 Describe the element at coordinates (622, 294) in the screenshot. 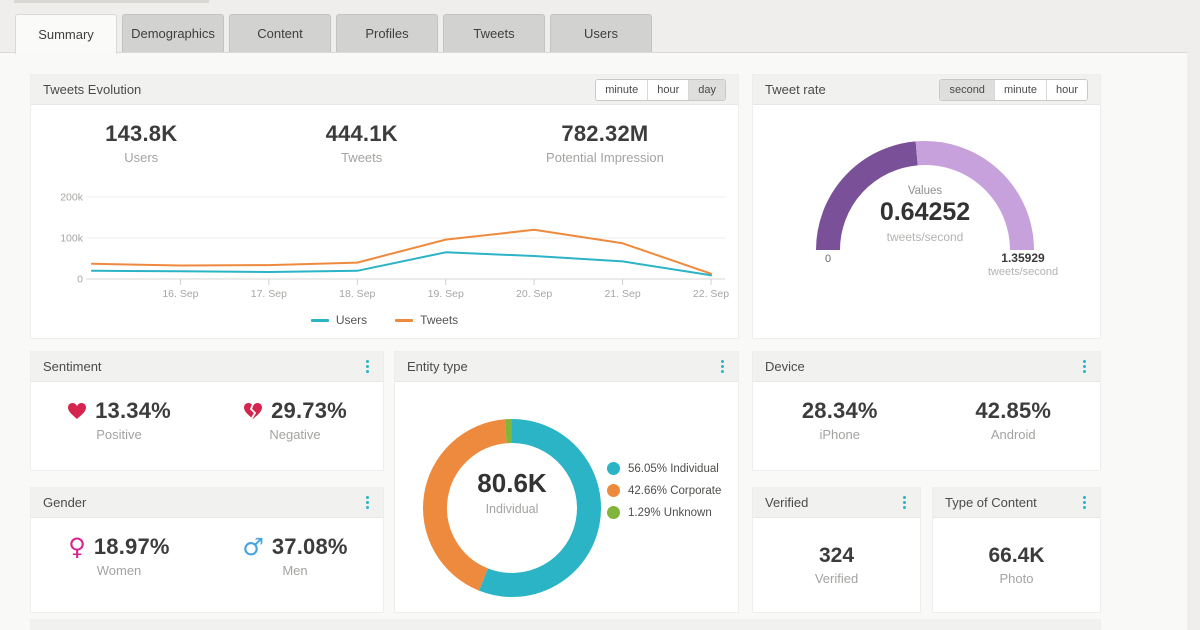

I see `svg-text: 21. Sep` at that location.